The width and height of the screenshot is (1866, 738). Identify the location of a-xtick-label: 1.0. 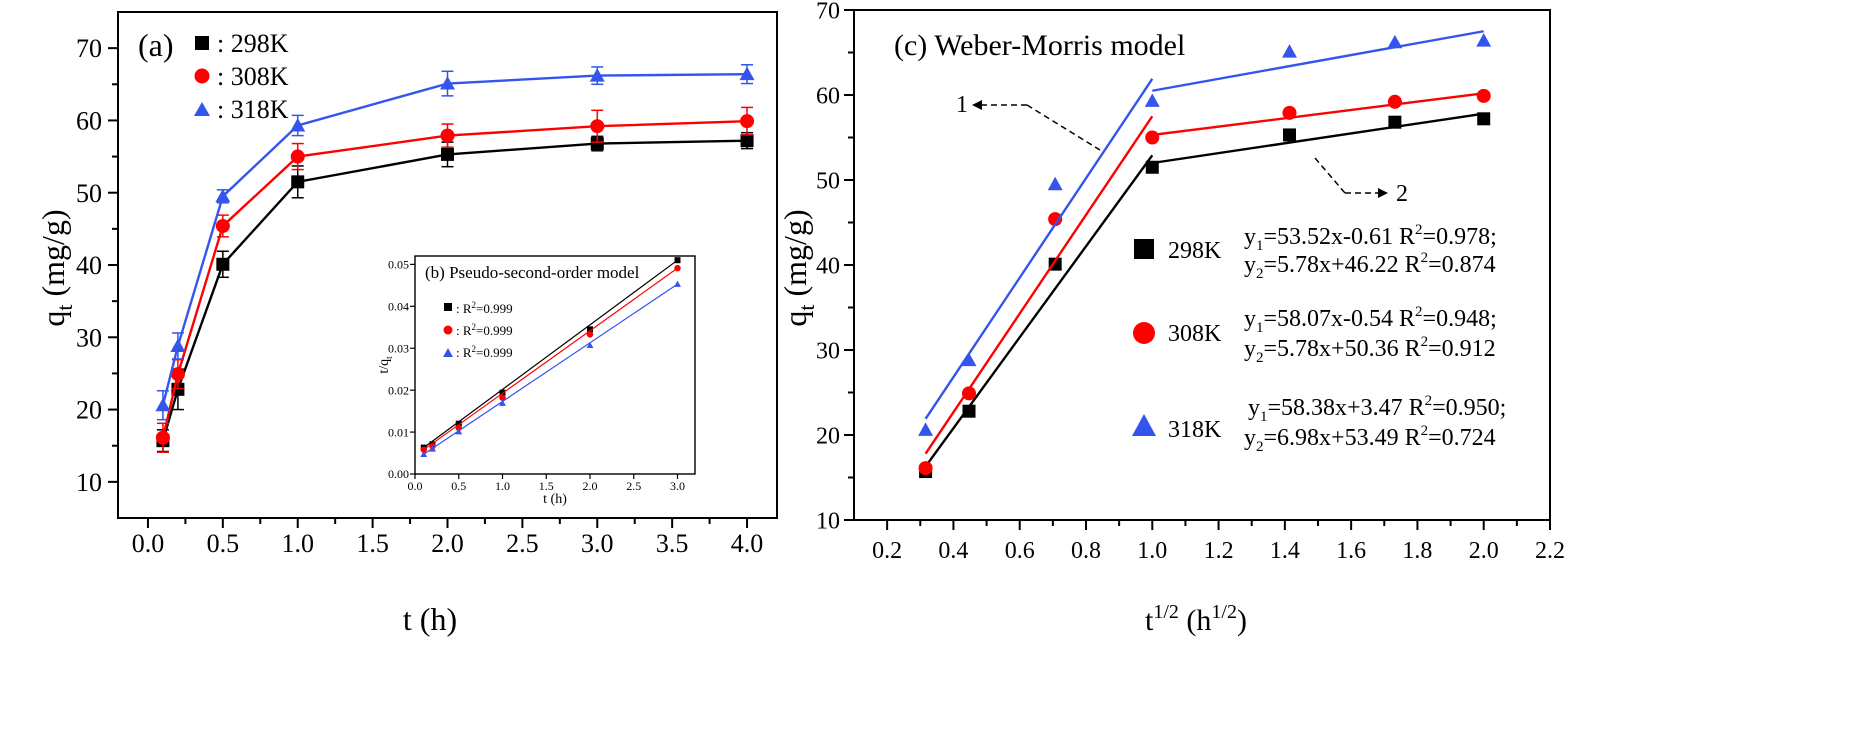
(297, 543).